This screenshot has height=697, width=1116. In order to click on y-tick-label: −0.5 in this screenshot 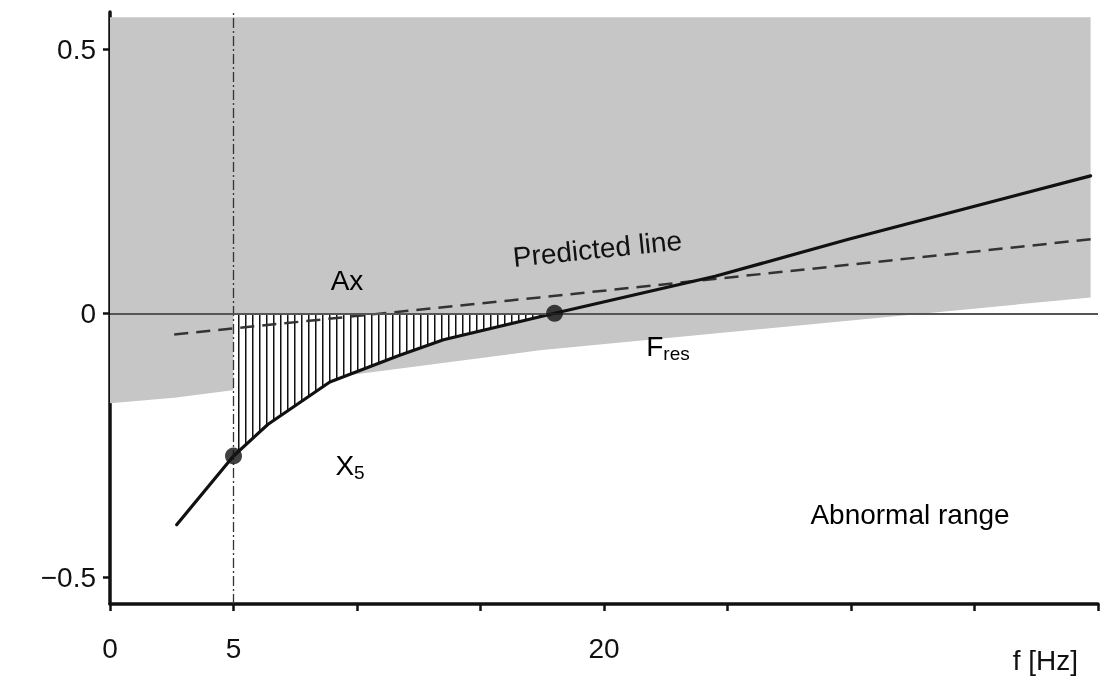, I will do `click(68, 578)`.